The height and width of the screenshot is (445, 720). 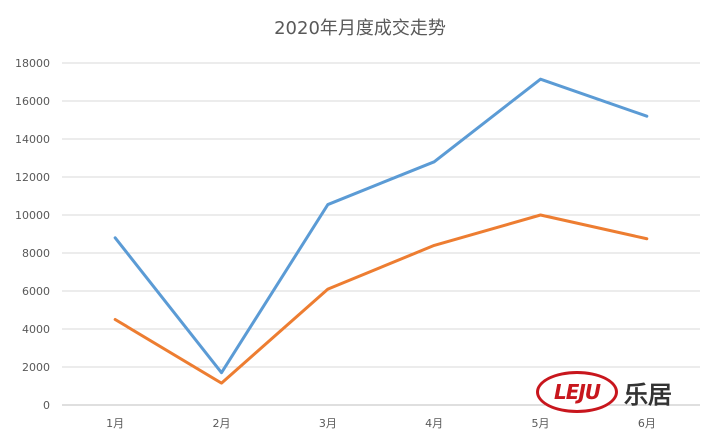 What do you see at coordinates (46, 405) in the screenshot?
I see `y-tick-label: 0` at bounding box center [46, 405].